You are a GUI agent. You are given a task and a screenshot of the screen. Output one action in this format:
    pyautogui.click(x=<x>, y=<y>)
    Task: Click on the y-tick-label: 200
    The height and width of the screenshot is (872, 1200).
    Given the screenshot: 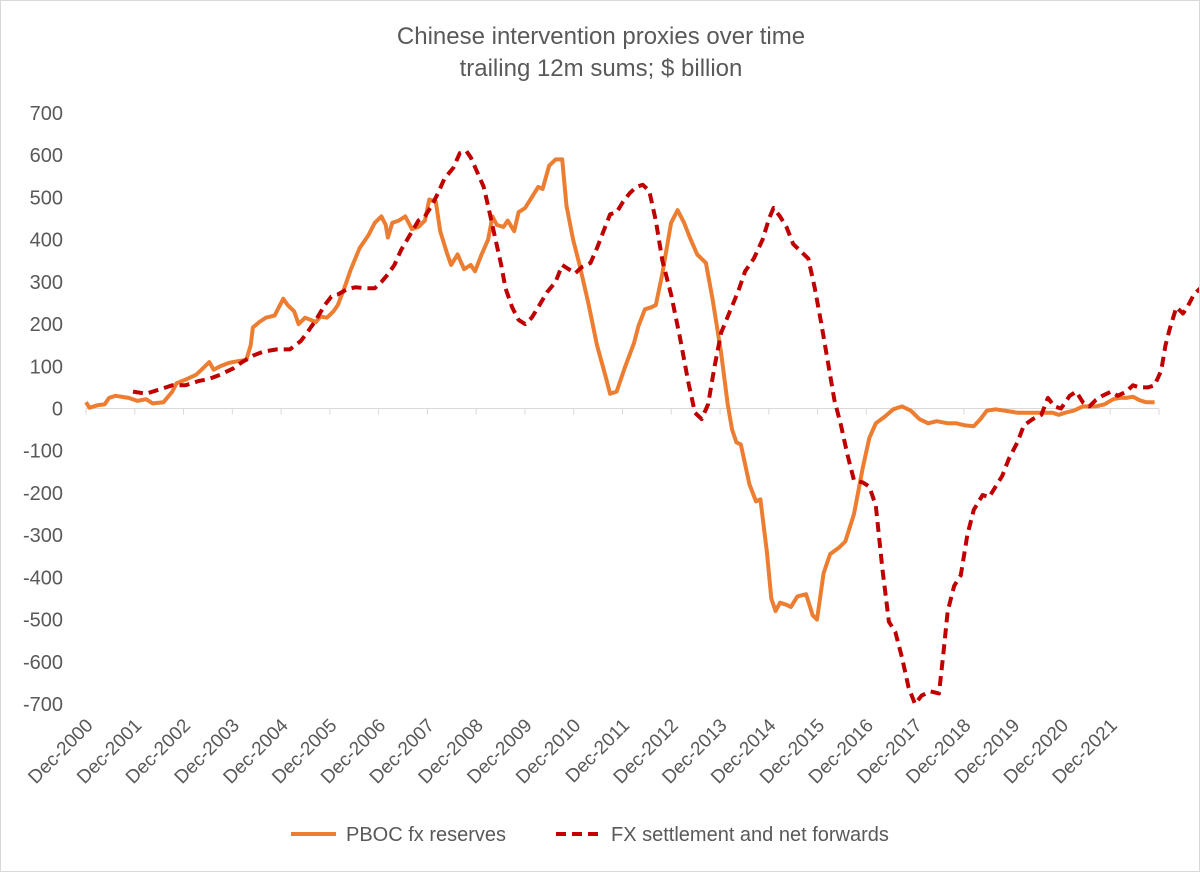 What is the action you would take?
    pyautogui.click(x=46, y=325)
    